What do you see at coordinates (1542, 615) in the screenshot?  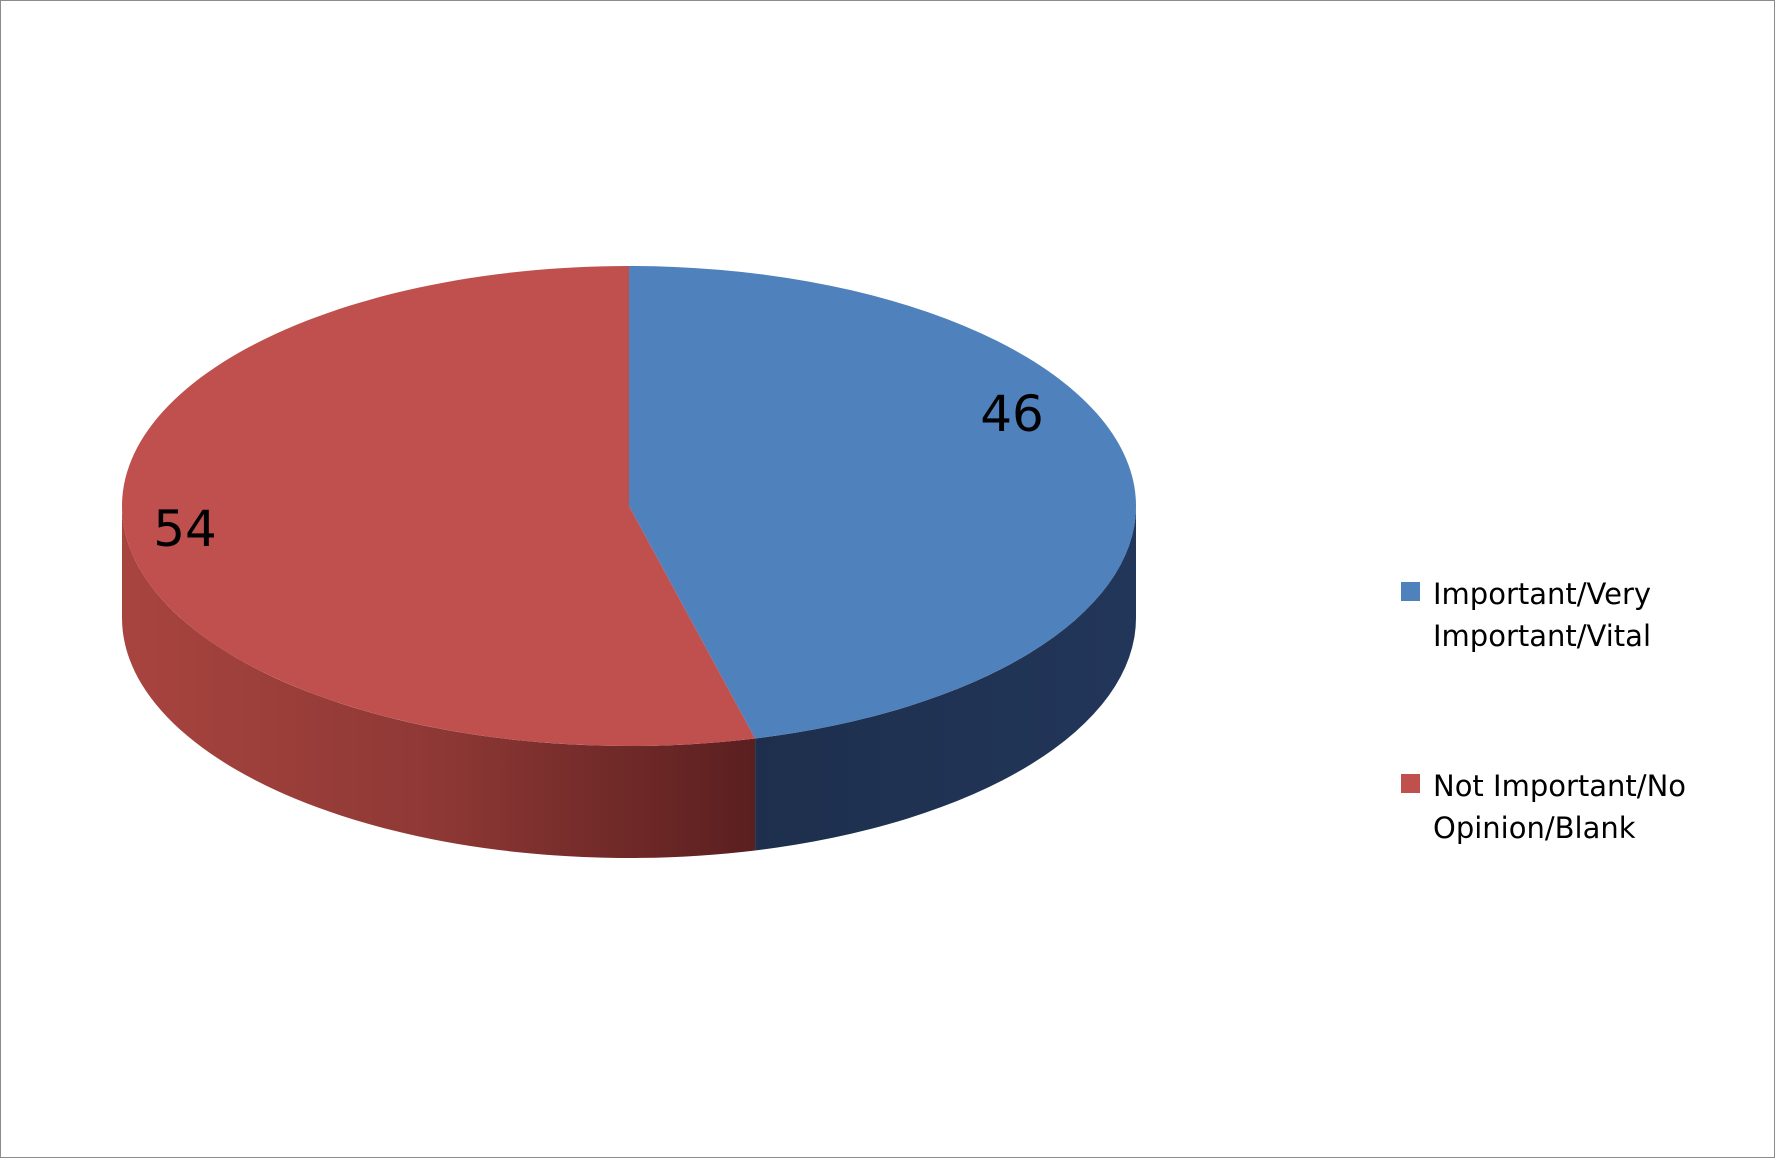 I see `legend-label-important: Important/Very Important/Vital` at bounding box center [1542, 615].